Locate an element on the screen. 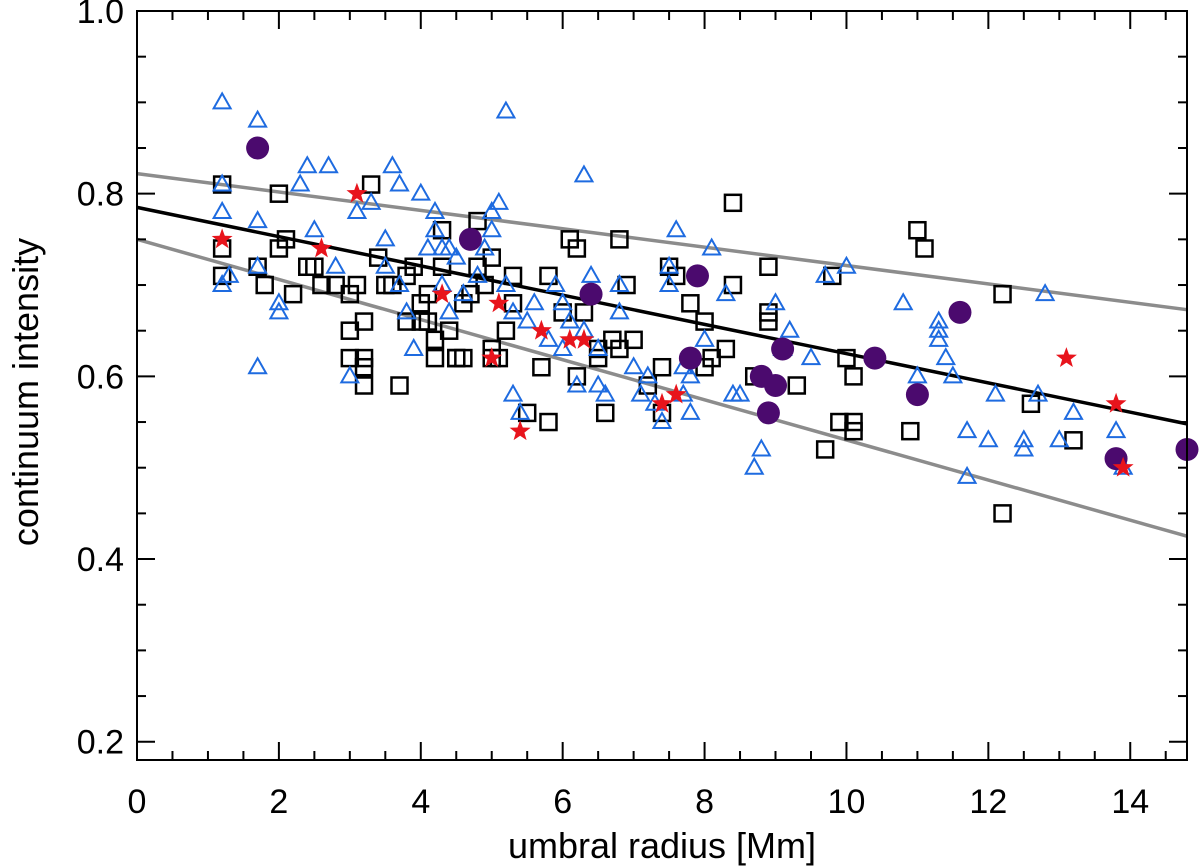 Image resolution: width=1200 pixels, height=867 pixels. x-axis-label: umbral radius [Mm] is located at coordinates (662, 845).